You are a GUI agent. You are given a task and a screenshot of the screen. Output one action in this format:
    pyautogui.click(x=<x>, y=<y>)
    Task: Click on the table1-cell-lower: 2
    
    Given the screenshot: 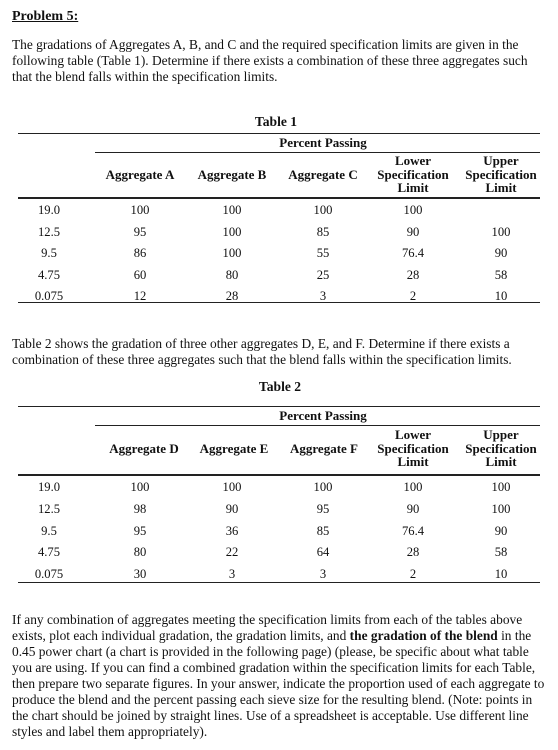 What is the action you would take?
    pyautogui.click(x=413, y=296)
    